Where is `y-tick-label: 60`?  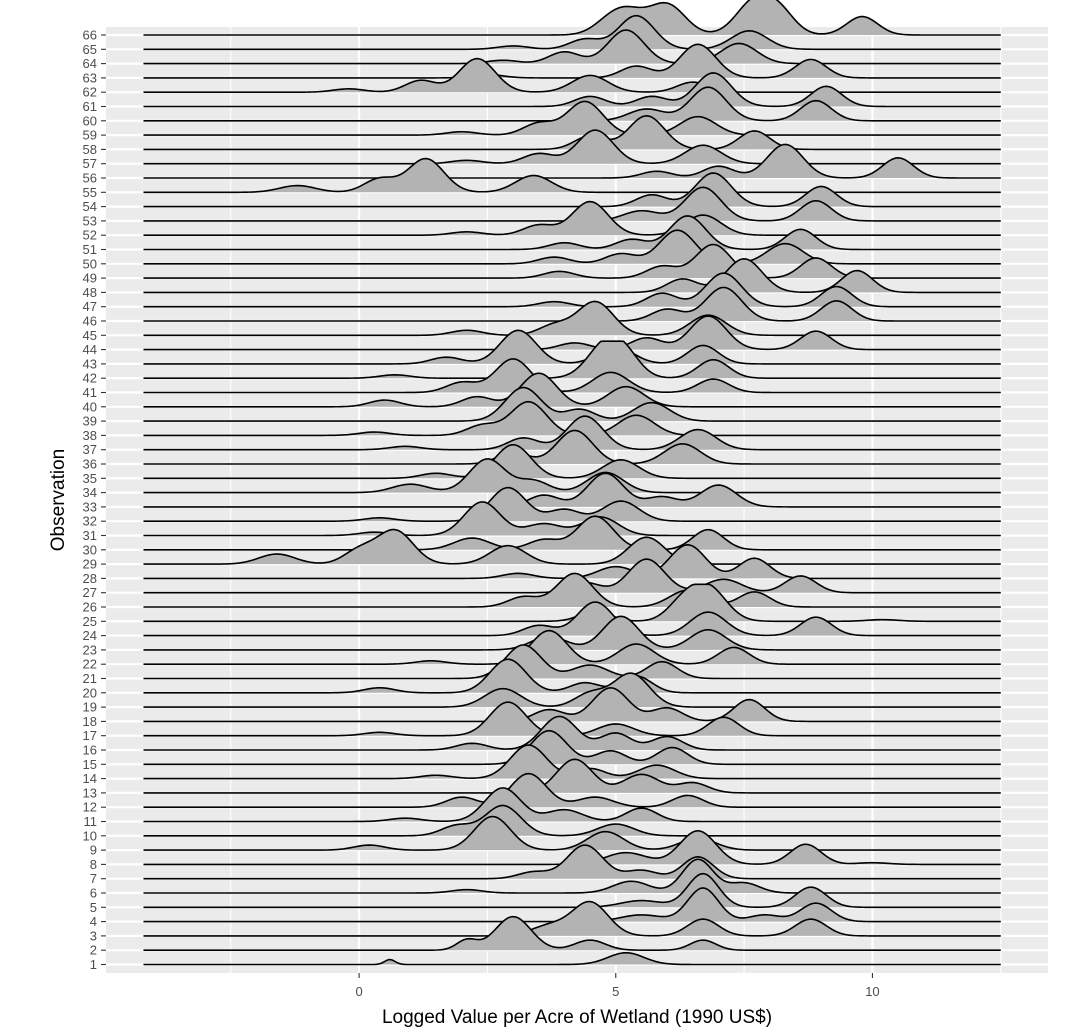
y-tick-label: 60 is located at coordinates (90, 120).